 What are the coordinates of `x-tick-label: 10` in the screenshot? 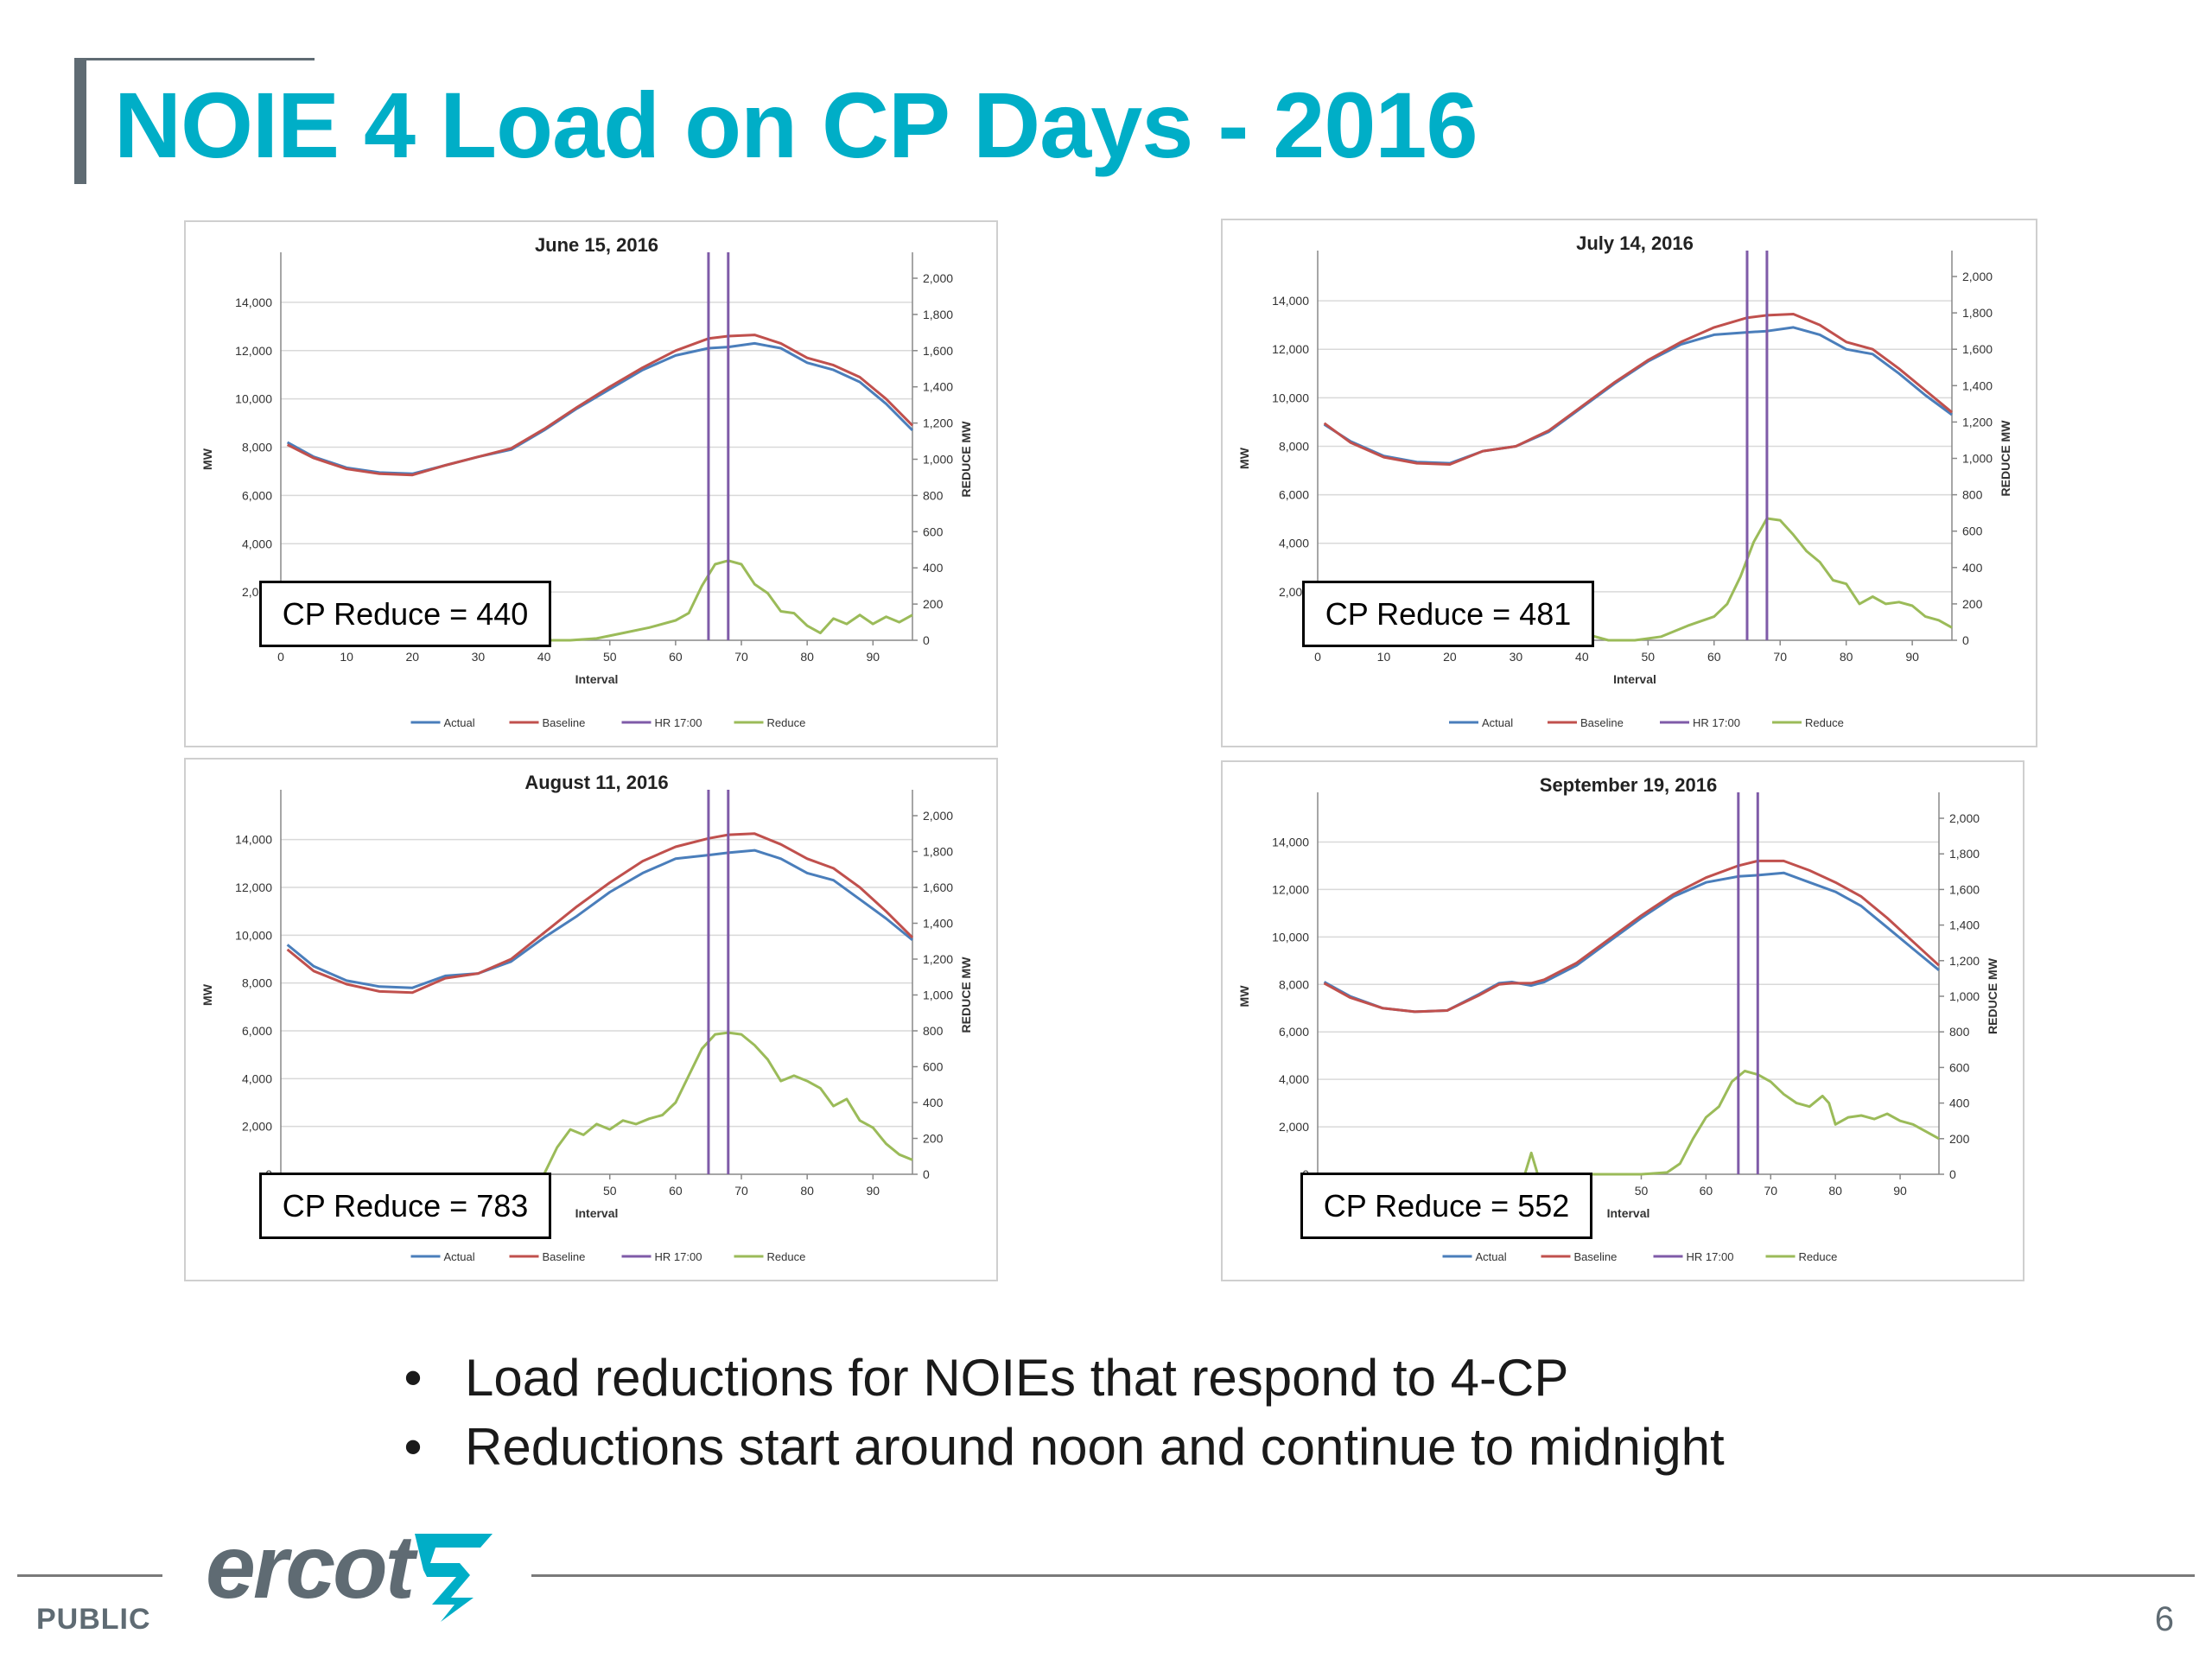 It's located at (346, 657).